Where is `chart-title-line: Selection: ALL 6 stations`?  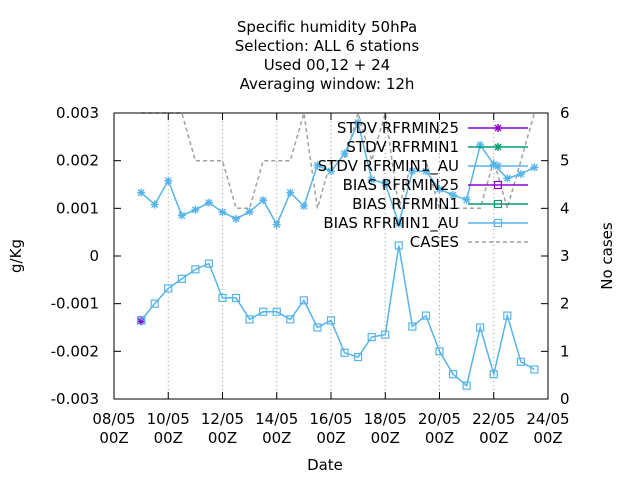
chart-title-line: Selection: ALL 6 stations is located at coordinates (327, 46).